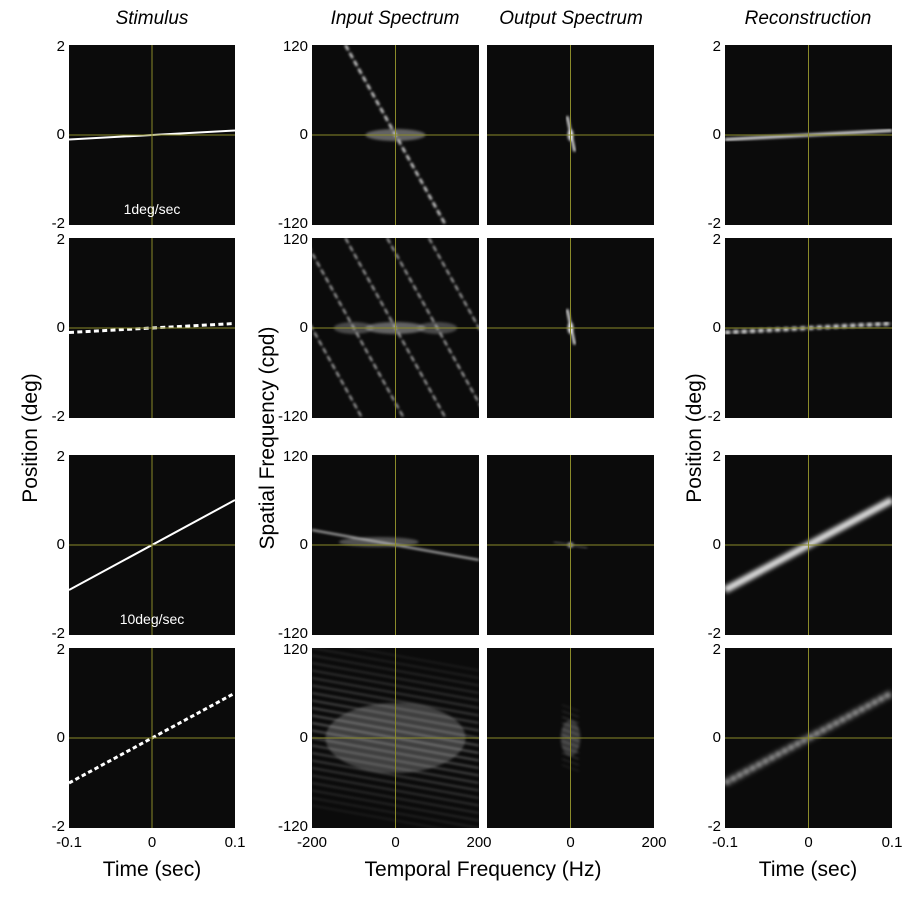  What do you see at coordinates (479, 842) in the screenshot?
I see `temporal-freq-tick-col-2-2: 200` at bounding box center [479, 842].